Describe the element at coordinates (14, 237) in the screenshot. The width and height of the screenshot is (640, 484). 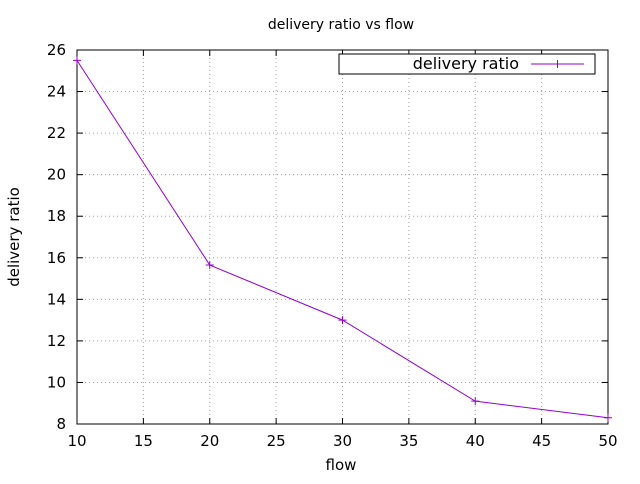
I see `y-axis-label: delivery ratio` at that location.